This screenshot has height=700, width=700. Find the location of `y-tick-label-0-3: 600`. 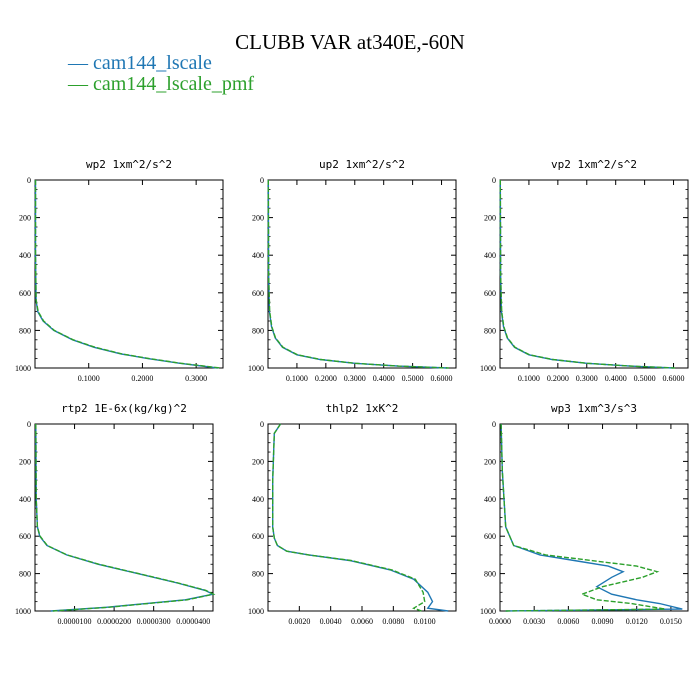

y-tick-label-0-3: 600 is located at coordinates (25, 293).